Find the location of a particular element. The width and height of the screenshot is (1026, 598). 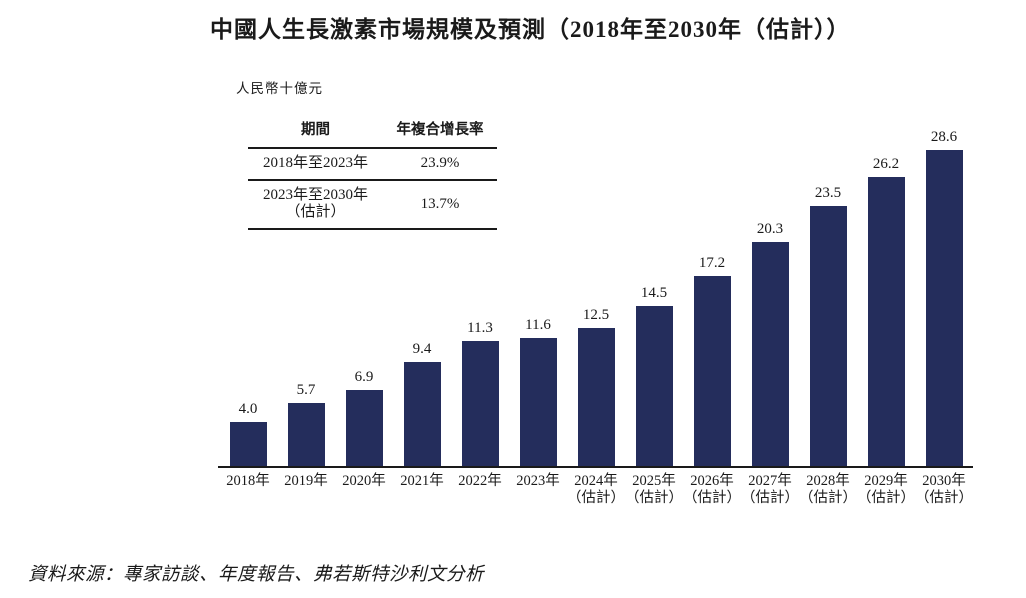

chart-column: 4.0 is located at coordinates (248, 433).